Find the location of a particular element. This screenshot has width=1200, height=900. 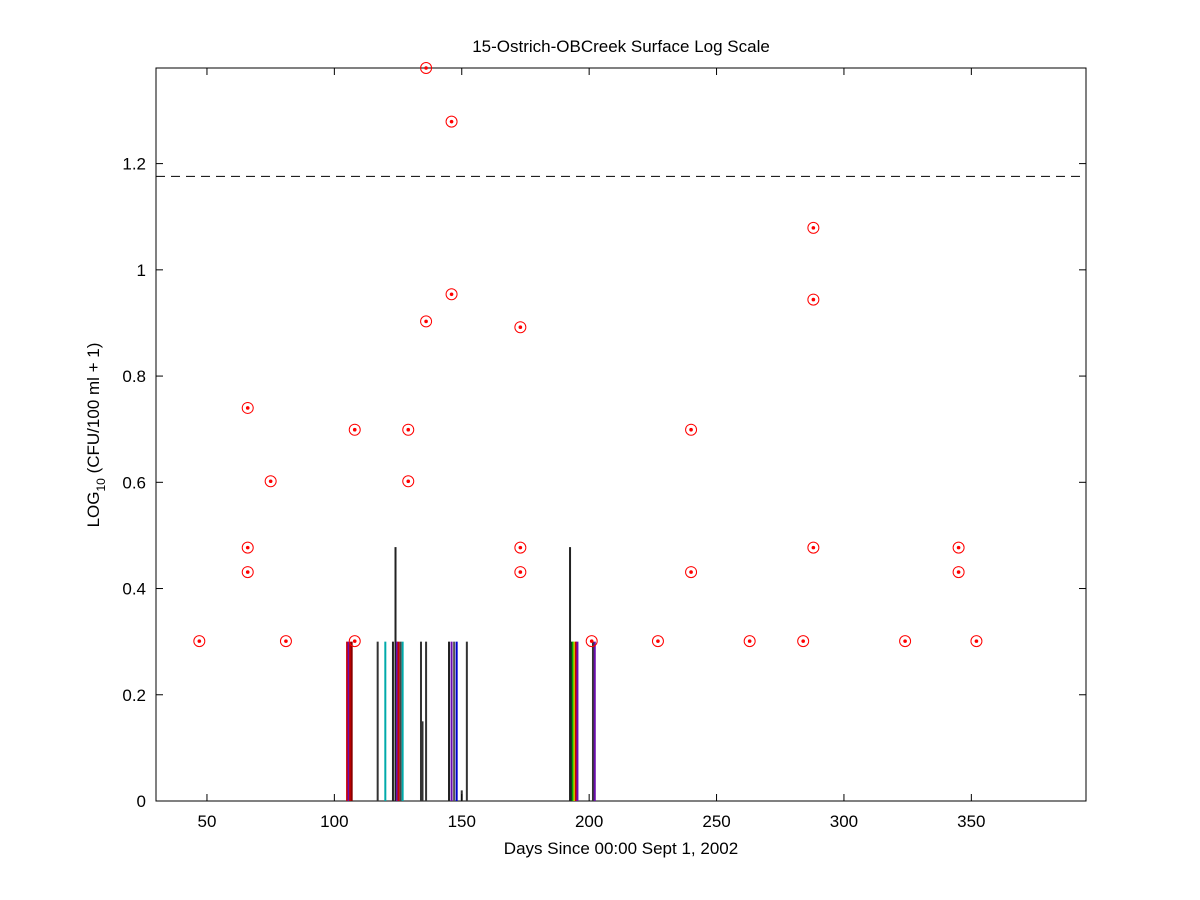

x-tick-label-4: 250 is located at coordinates (716, 821).